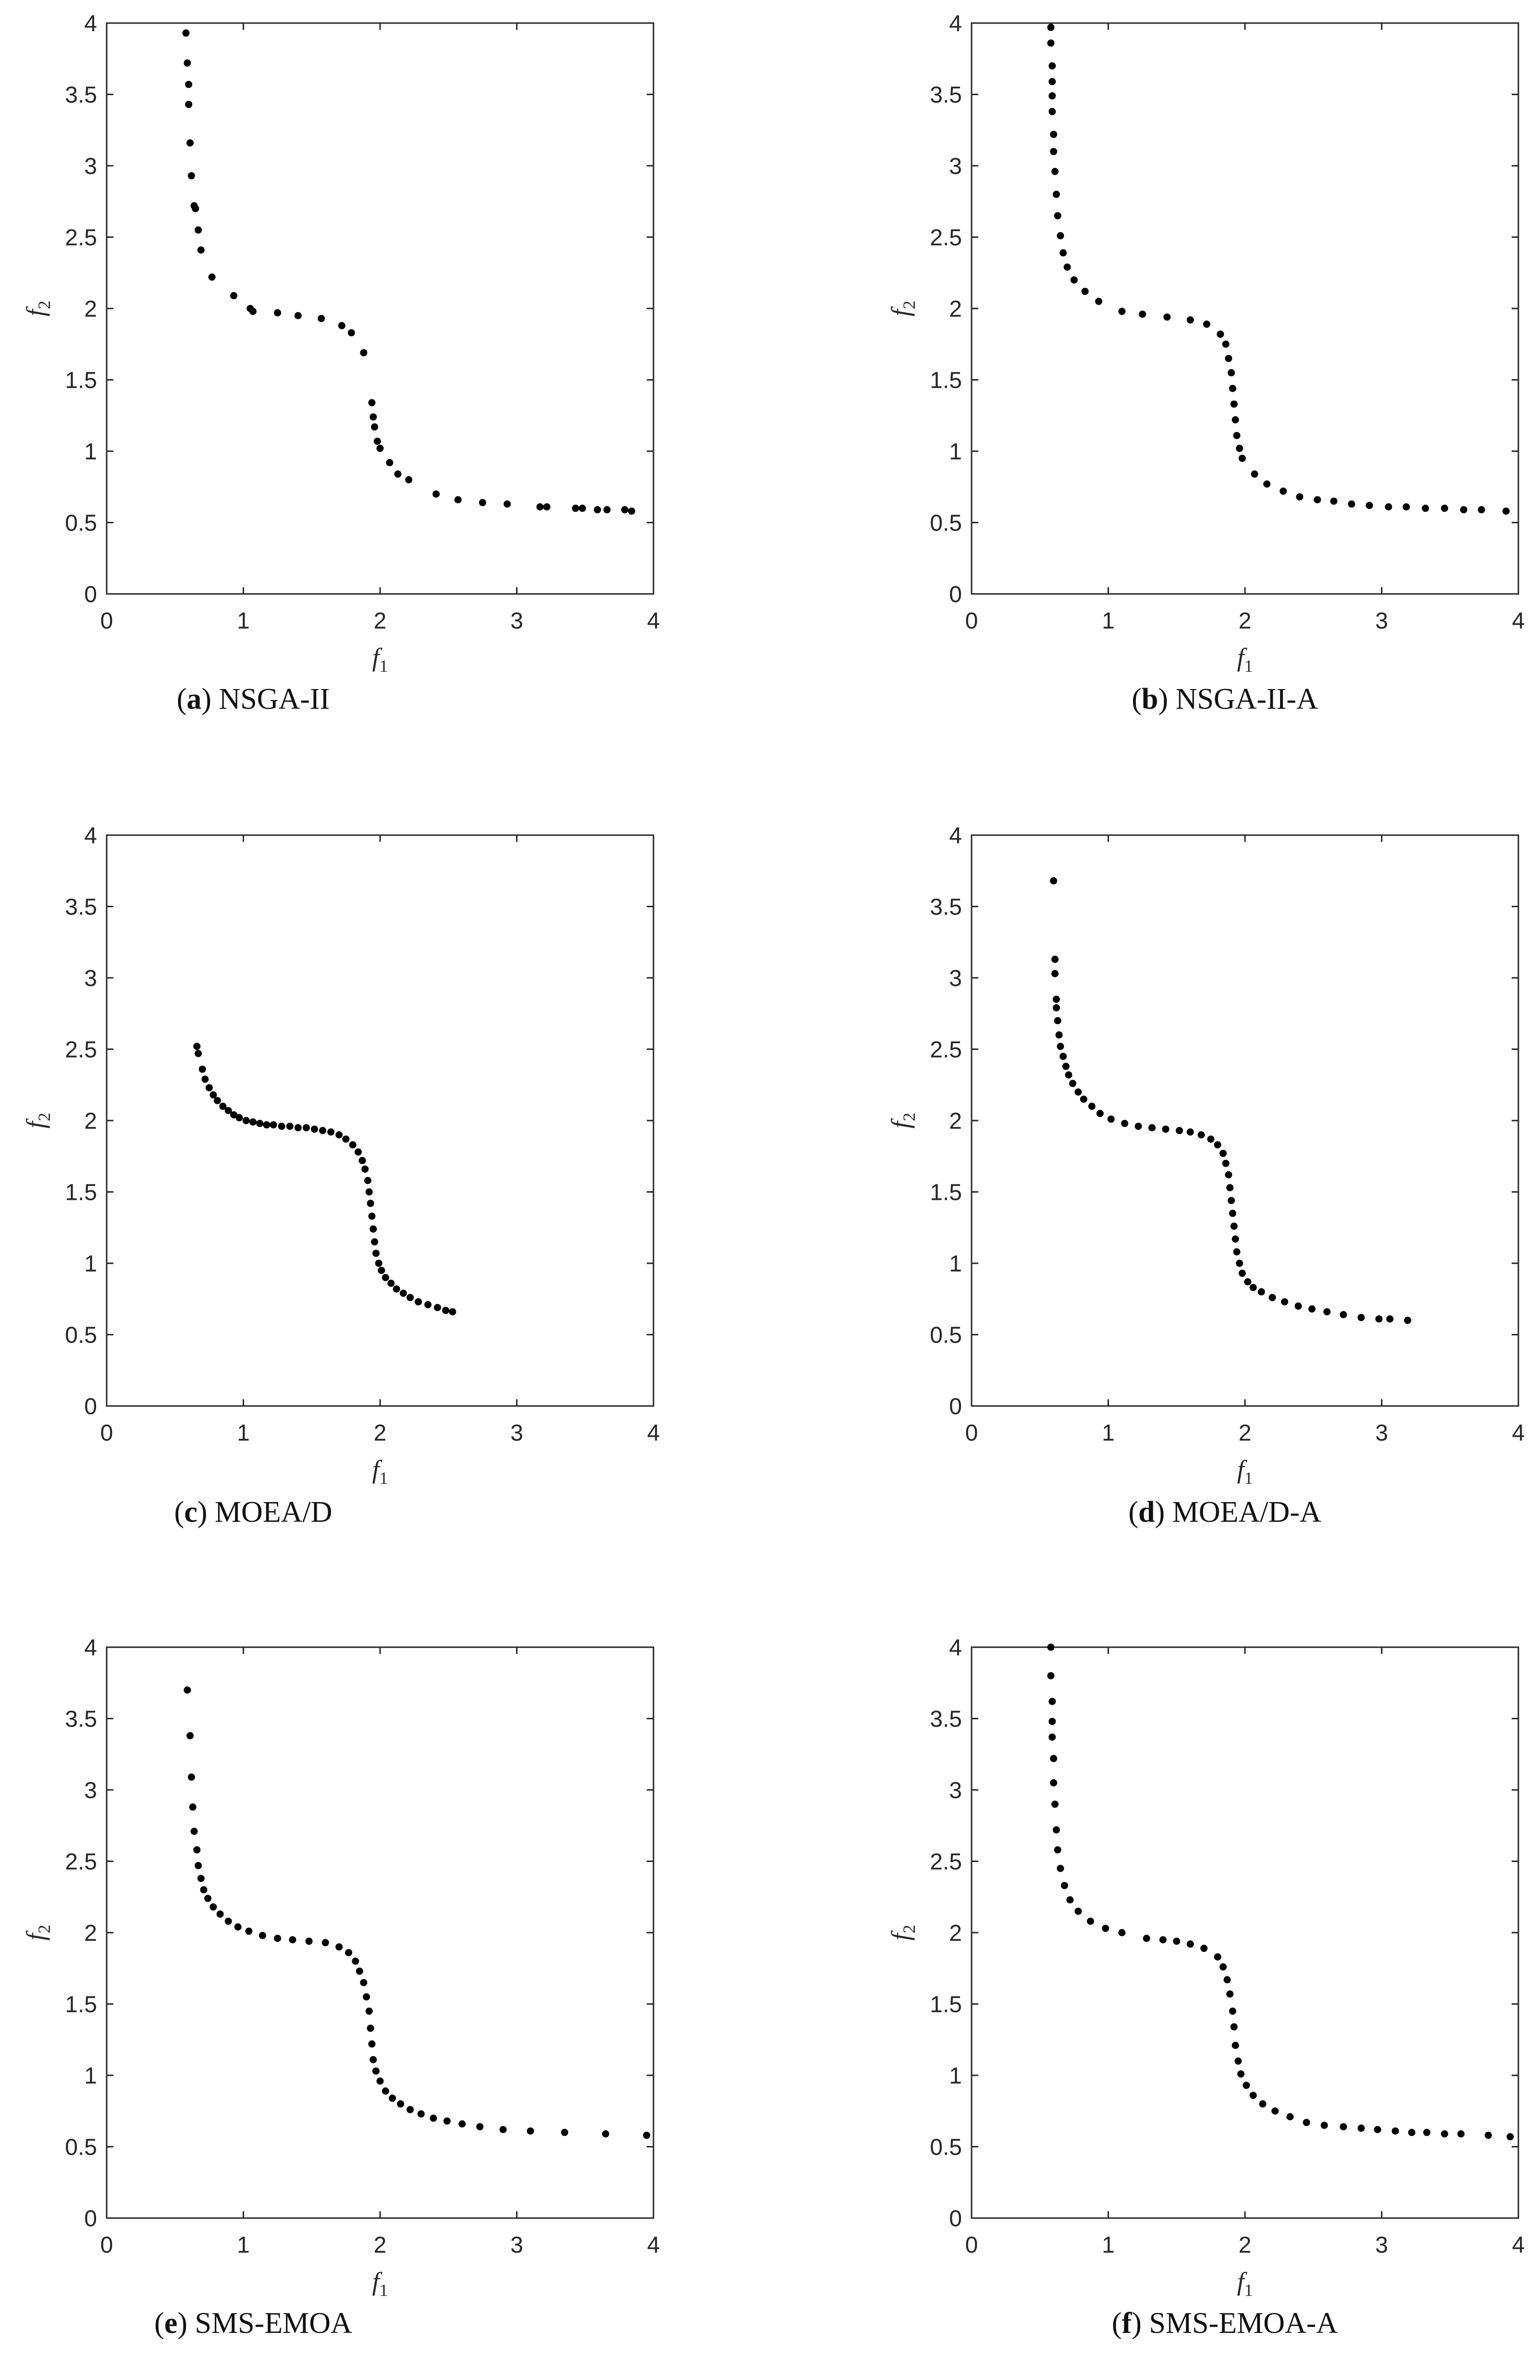 This screenshot has width=1540, height=2380. What do you see at coordinates (190, 1513) in the screenshot?
I see `caption-letter: c` at bounding box center [190, 1513].